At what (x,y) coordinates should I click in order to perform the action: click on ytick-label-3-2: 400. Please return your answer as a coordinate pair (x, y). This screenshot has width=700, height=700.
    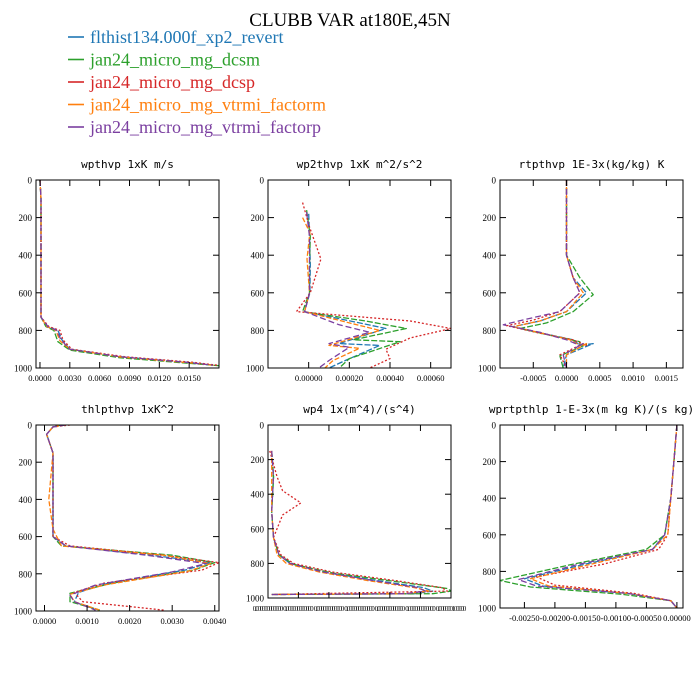
    Looking at the image, I should click on (26, 500).